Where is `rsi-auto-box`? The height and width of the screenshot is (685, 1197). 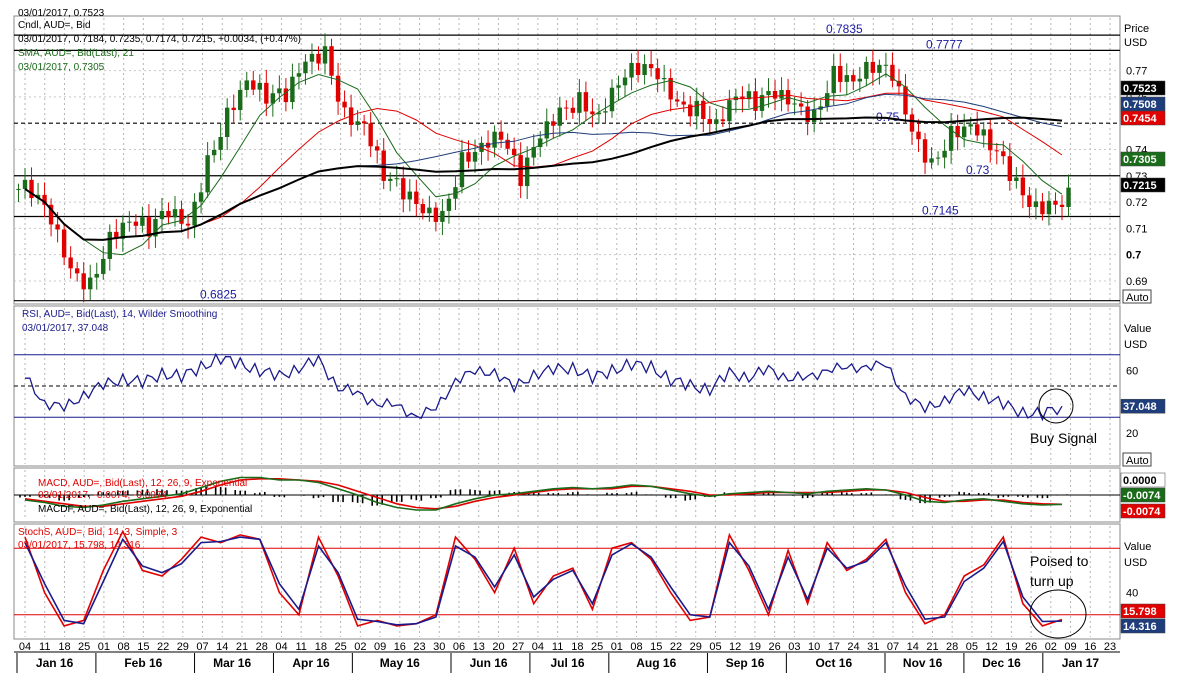
rsi-auto-box is located at coordinates (1137, 459).